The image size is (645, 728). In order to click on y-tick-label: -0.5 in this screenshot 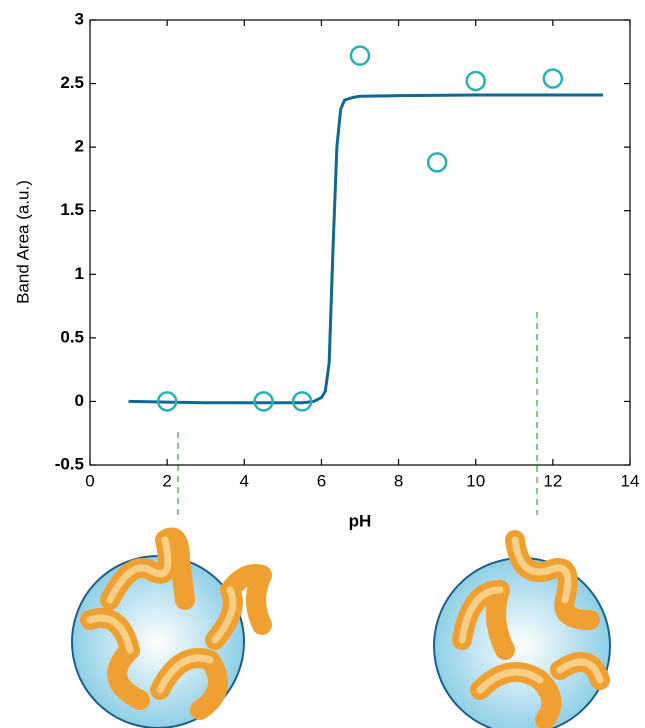, I will do `click(69, 463)`.